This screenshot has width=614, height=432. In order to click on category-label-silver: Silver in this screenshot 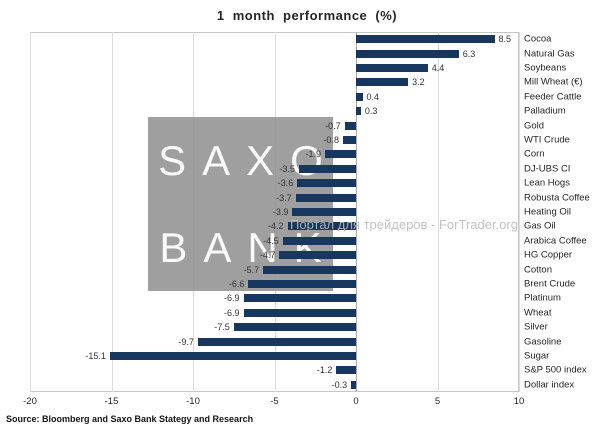, I will do `click(536, 327)`.